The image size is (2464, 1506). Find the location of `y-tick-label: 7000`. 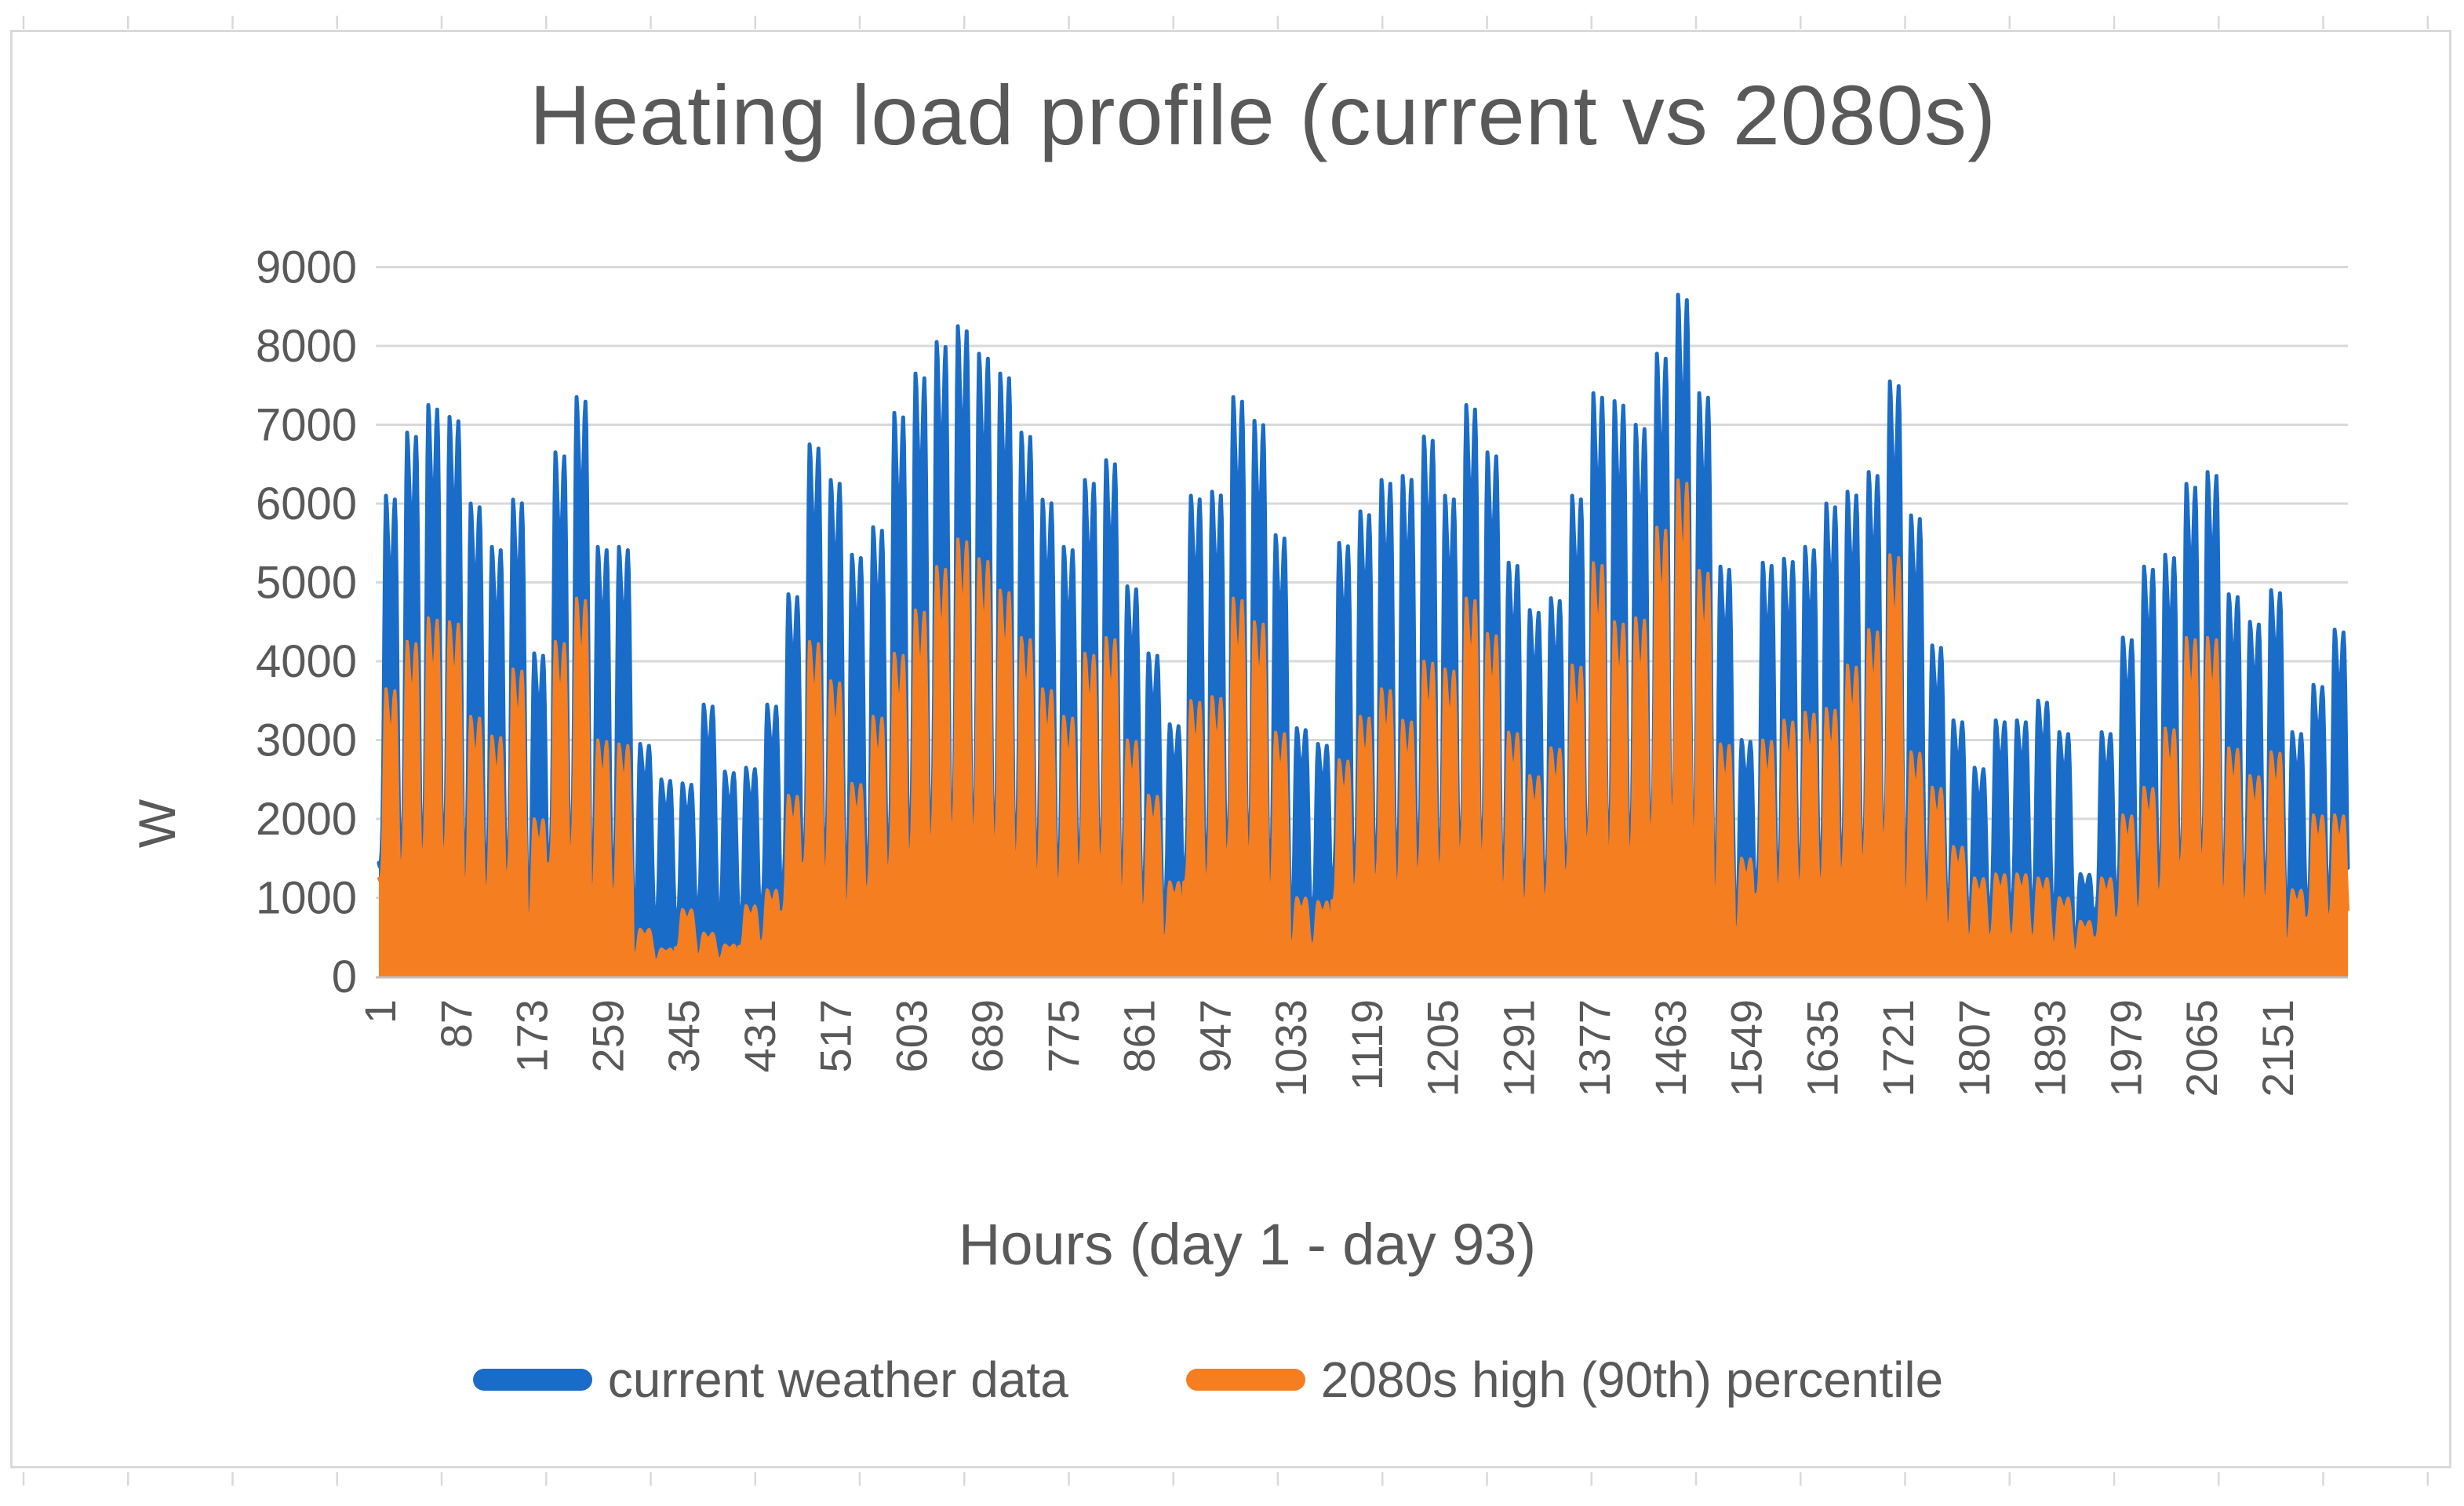

y-tick-label: 7000 is located at coordinates (306, 425).